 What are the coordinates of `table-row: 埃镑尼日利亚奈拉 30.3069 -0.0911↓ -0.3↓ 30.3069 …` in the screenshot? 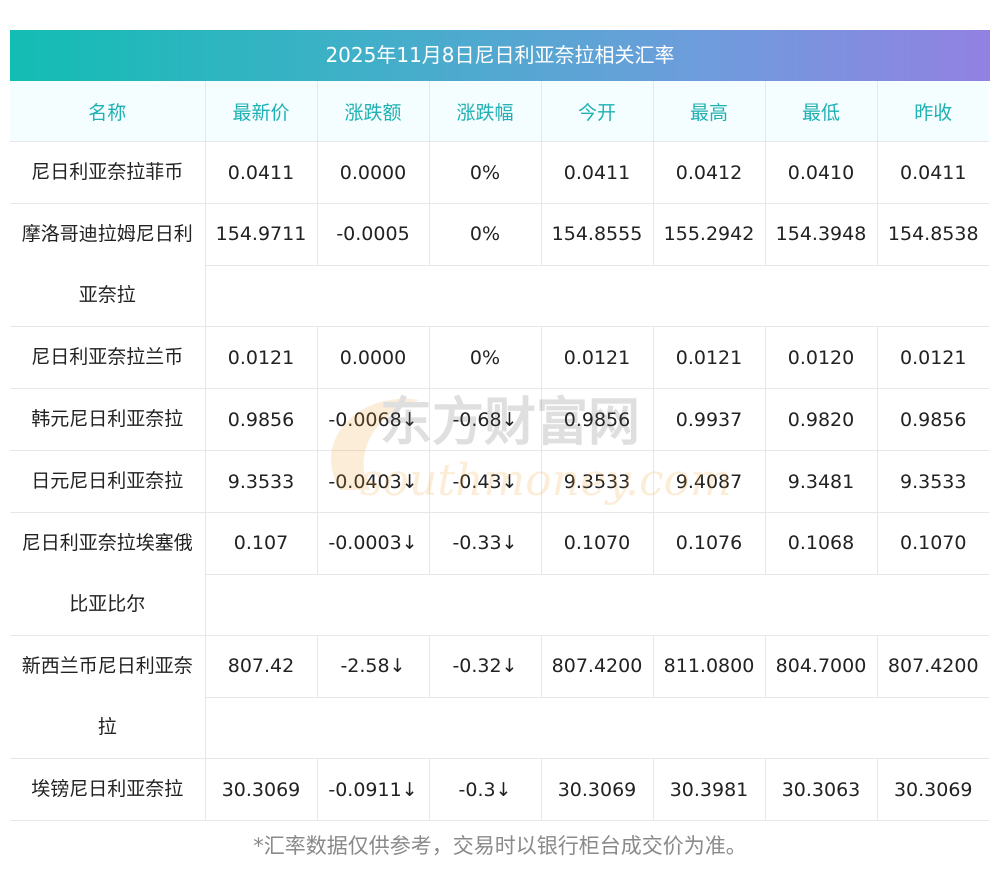 It's located at (499, 789).